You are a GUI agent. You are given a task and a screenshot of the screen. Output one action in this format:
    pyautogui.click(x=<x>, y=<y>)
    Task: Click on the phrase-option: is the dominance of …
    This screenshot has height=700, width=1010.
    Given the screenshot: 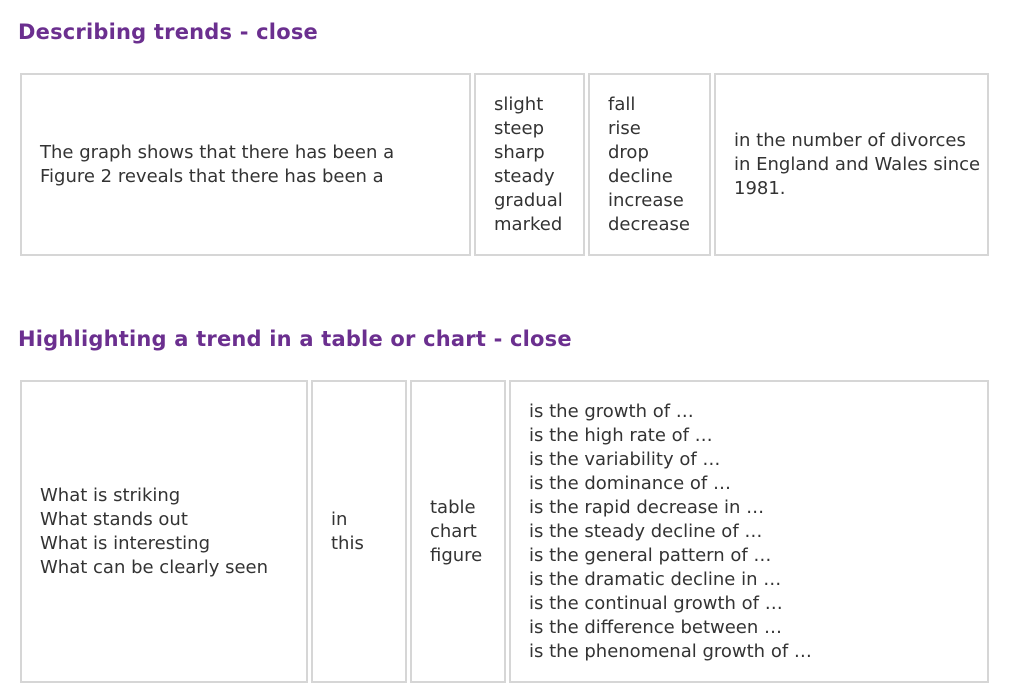 What is the action you would take?
    pyautogui.click(x=630, y=483)
    